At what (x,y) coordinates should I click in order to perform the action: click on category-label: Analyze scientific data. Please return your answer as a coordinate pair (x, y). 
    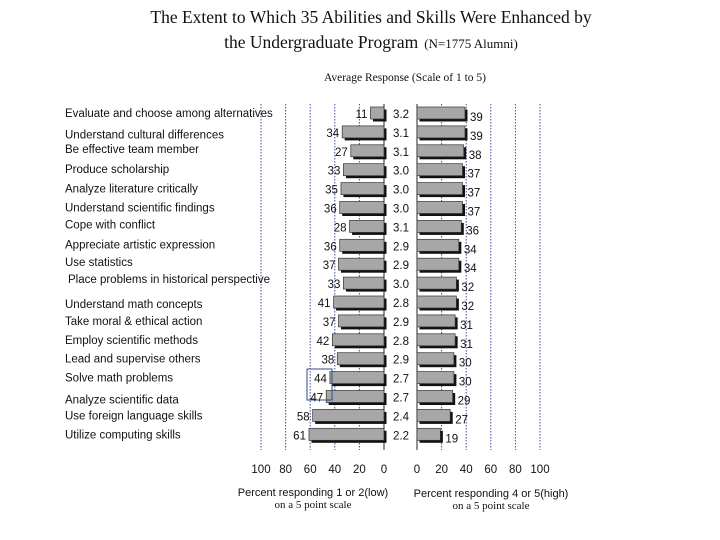
    Looking at the image, I should click on (122, 401).